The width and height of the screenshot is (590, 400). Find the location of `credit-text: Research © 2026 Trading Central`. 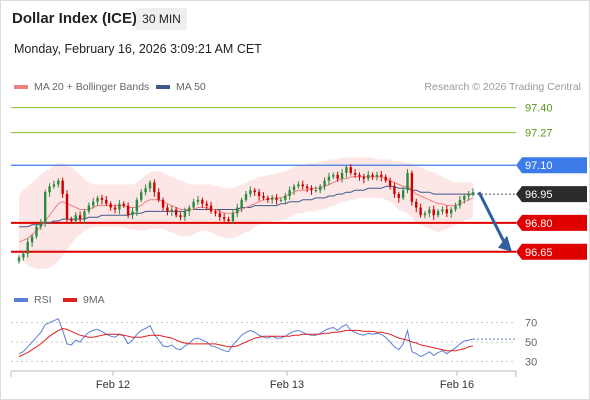

credit-text: Research © 2026 Trading Central is located at coordinates (502, 87).